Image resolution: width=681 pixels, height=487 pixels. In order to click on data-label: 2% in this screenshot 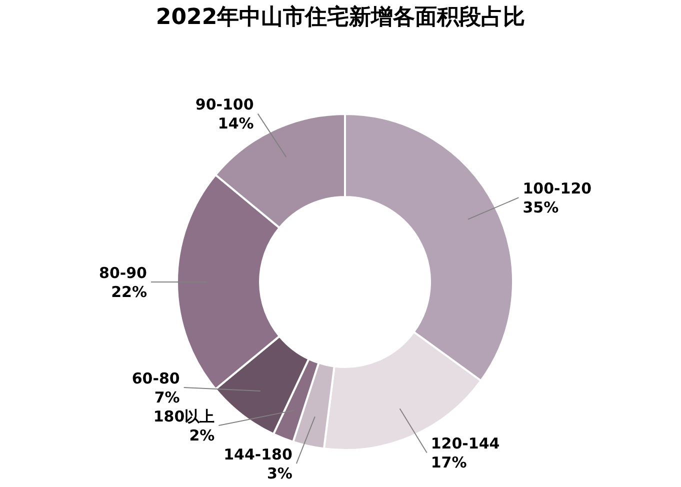, I will do `click(202, 435)`.